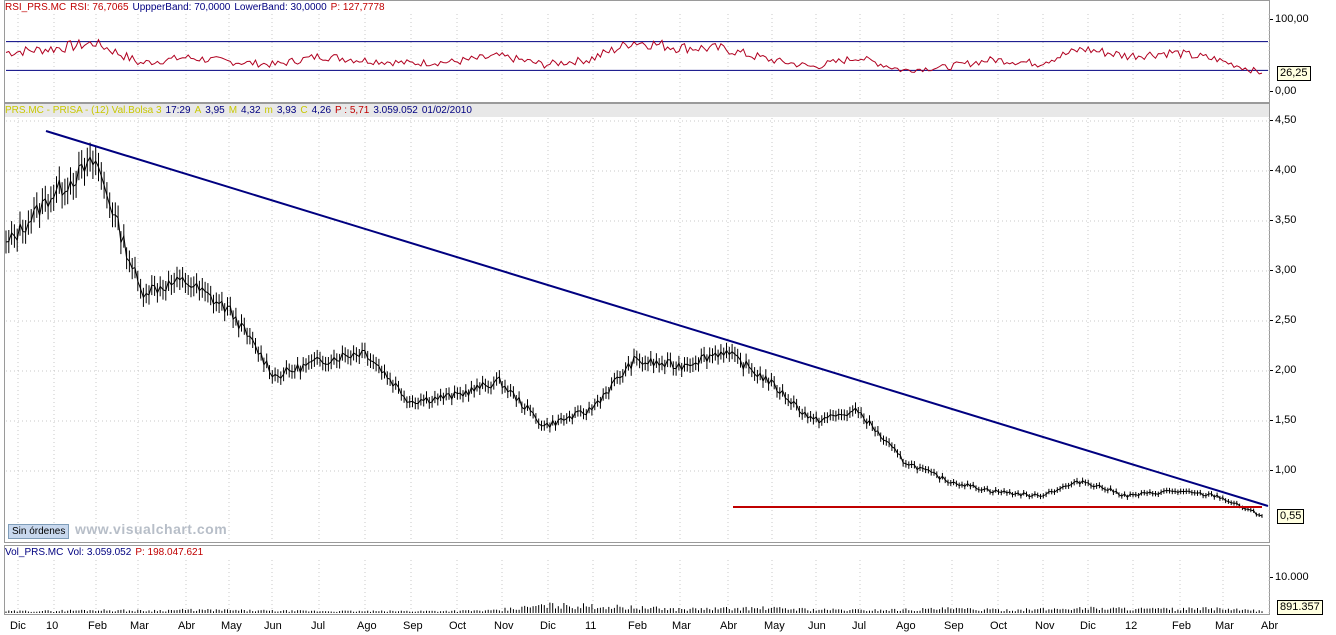 The image size is (1336, 635). I want to click on price-header-item: A, so click(198, 110).